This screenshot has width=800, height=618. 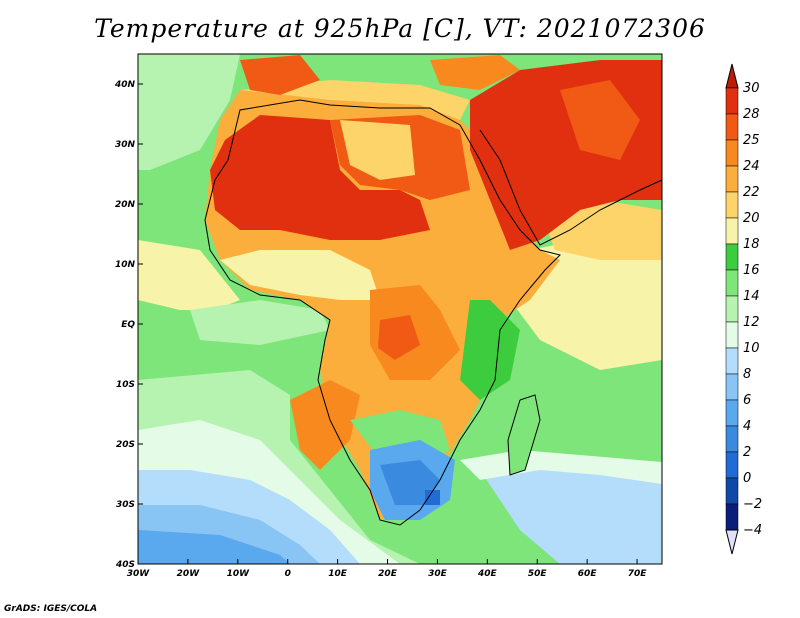 I want to click on southern-ocean-coldest, so click(x=214, y=547).